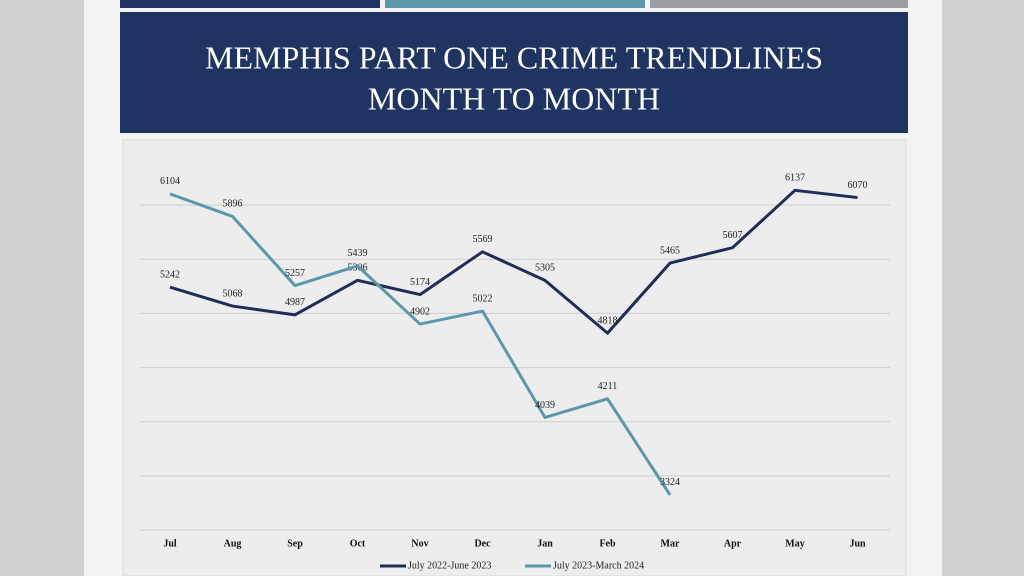 The height and width of the screenshot is (576, 1024). Describe the element at coordinates (670, 250) in the screenshot. I see `data-label: 5465` at that location.